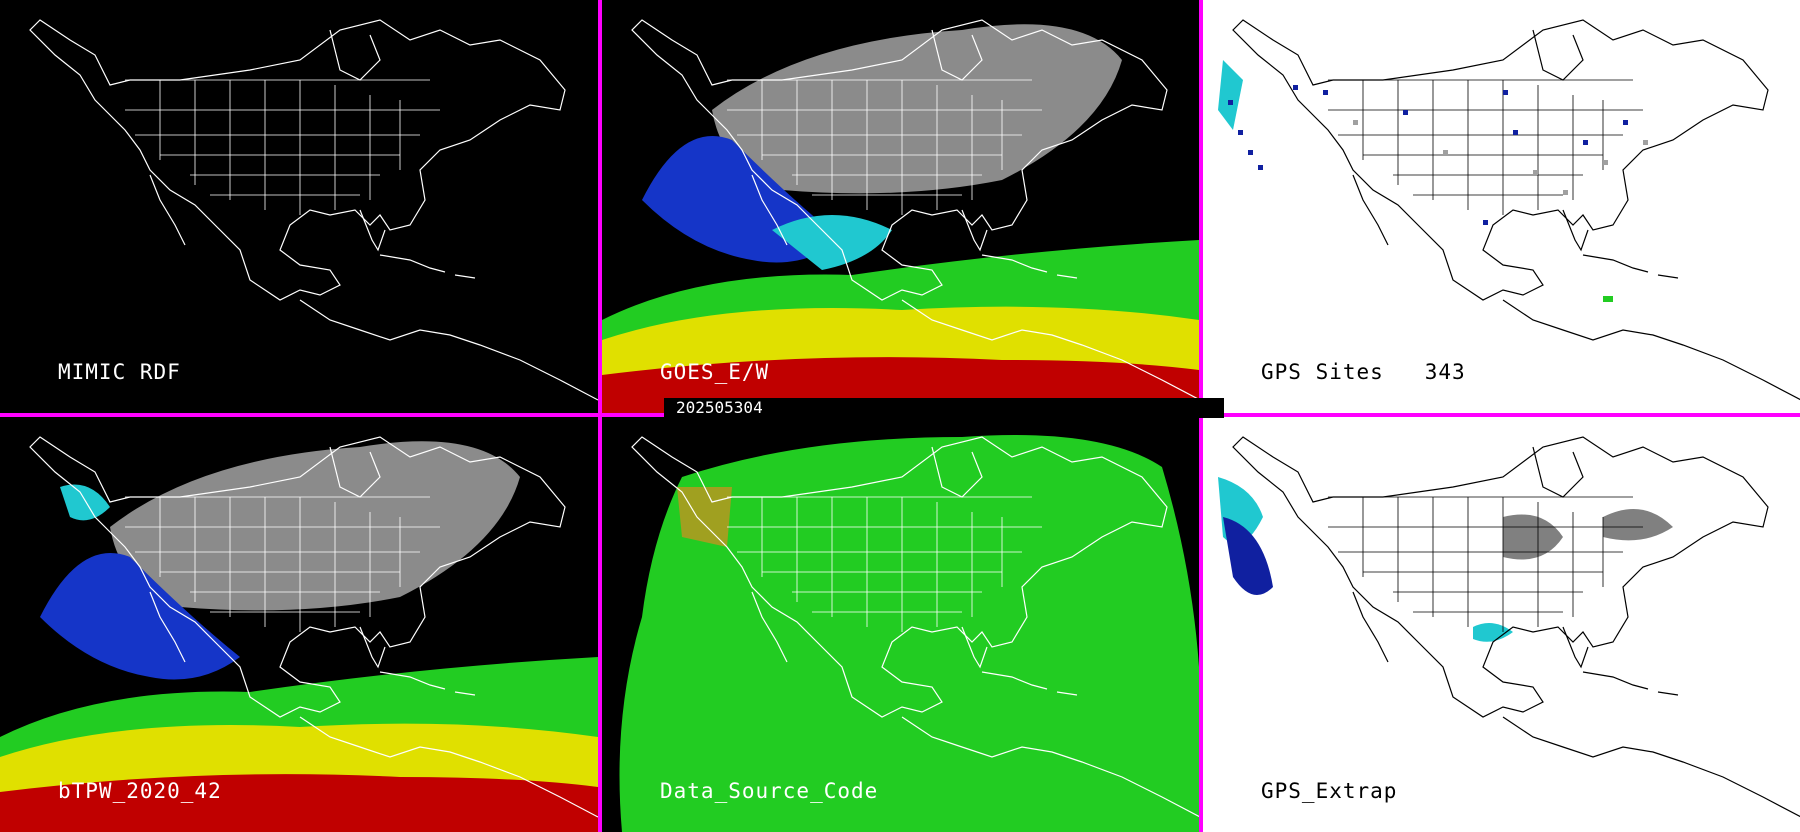 This screenshot has height=832, width=1800. I want to click on map-gps-extrap, so click(1509, 627).